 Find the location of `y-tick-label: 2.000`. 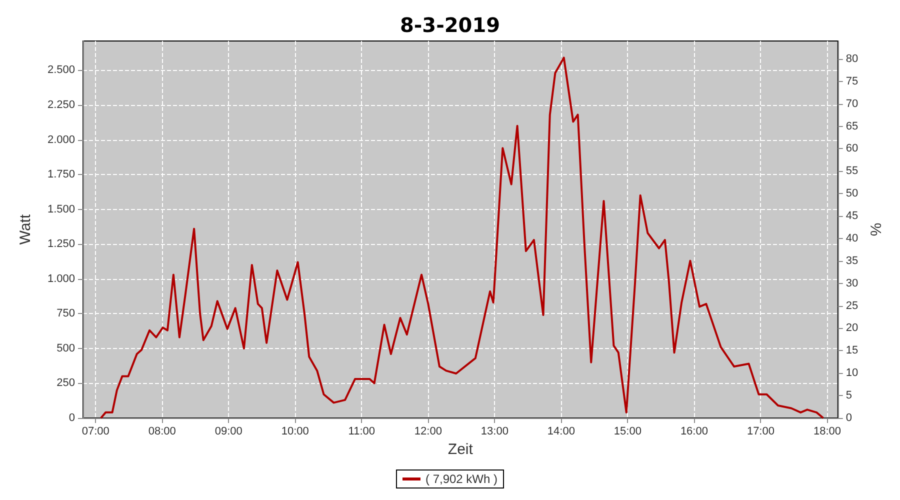

y-tick-label: 2.000 is located at coordinates (61, 140).